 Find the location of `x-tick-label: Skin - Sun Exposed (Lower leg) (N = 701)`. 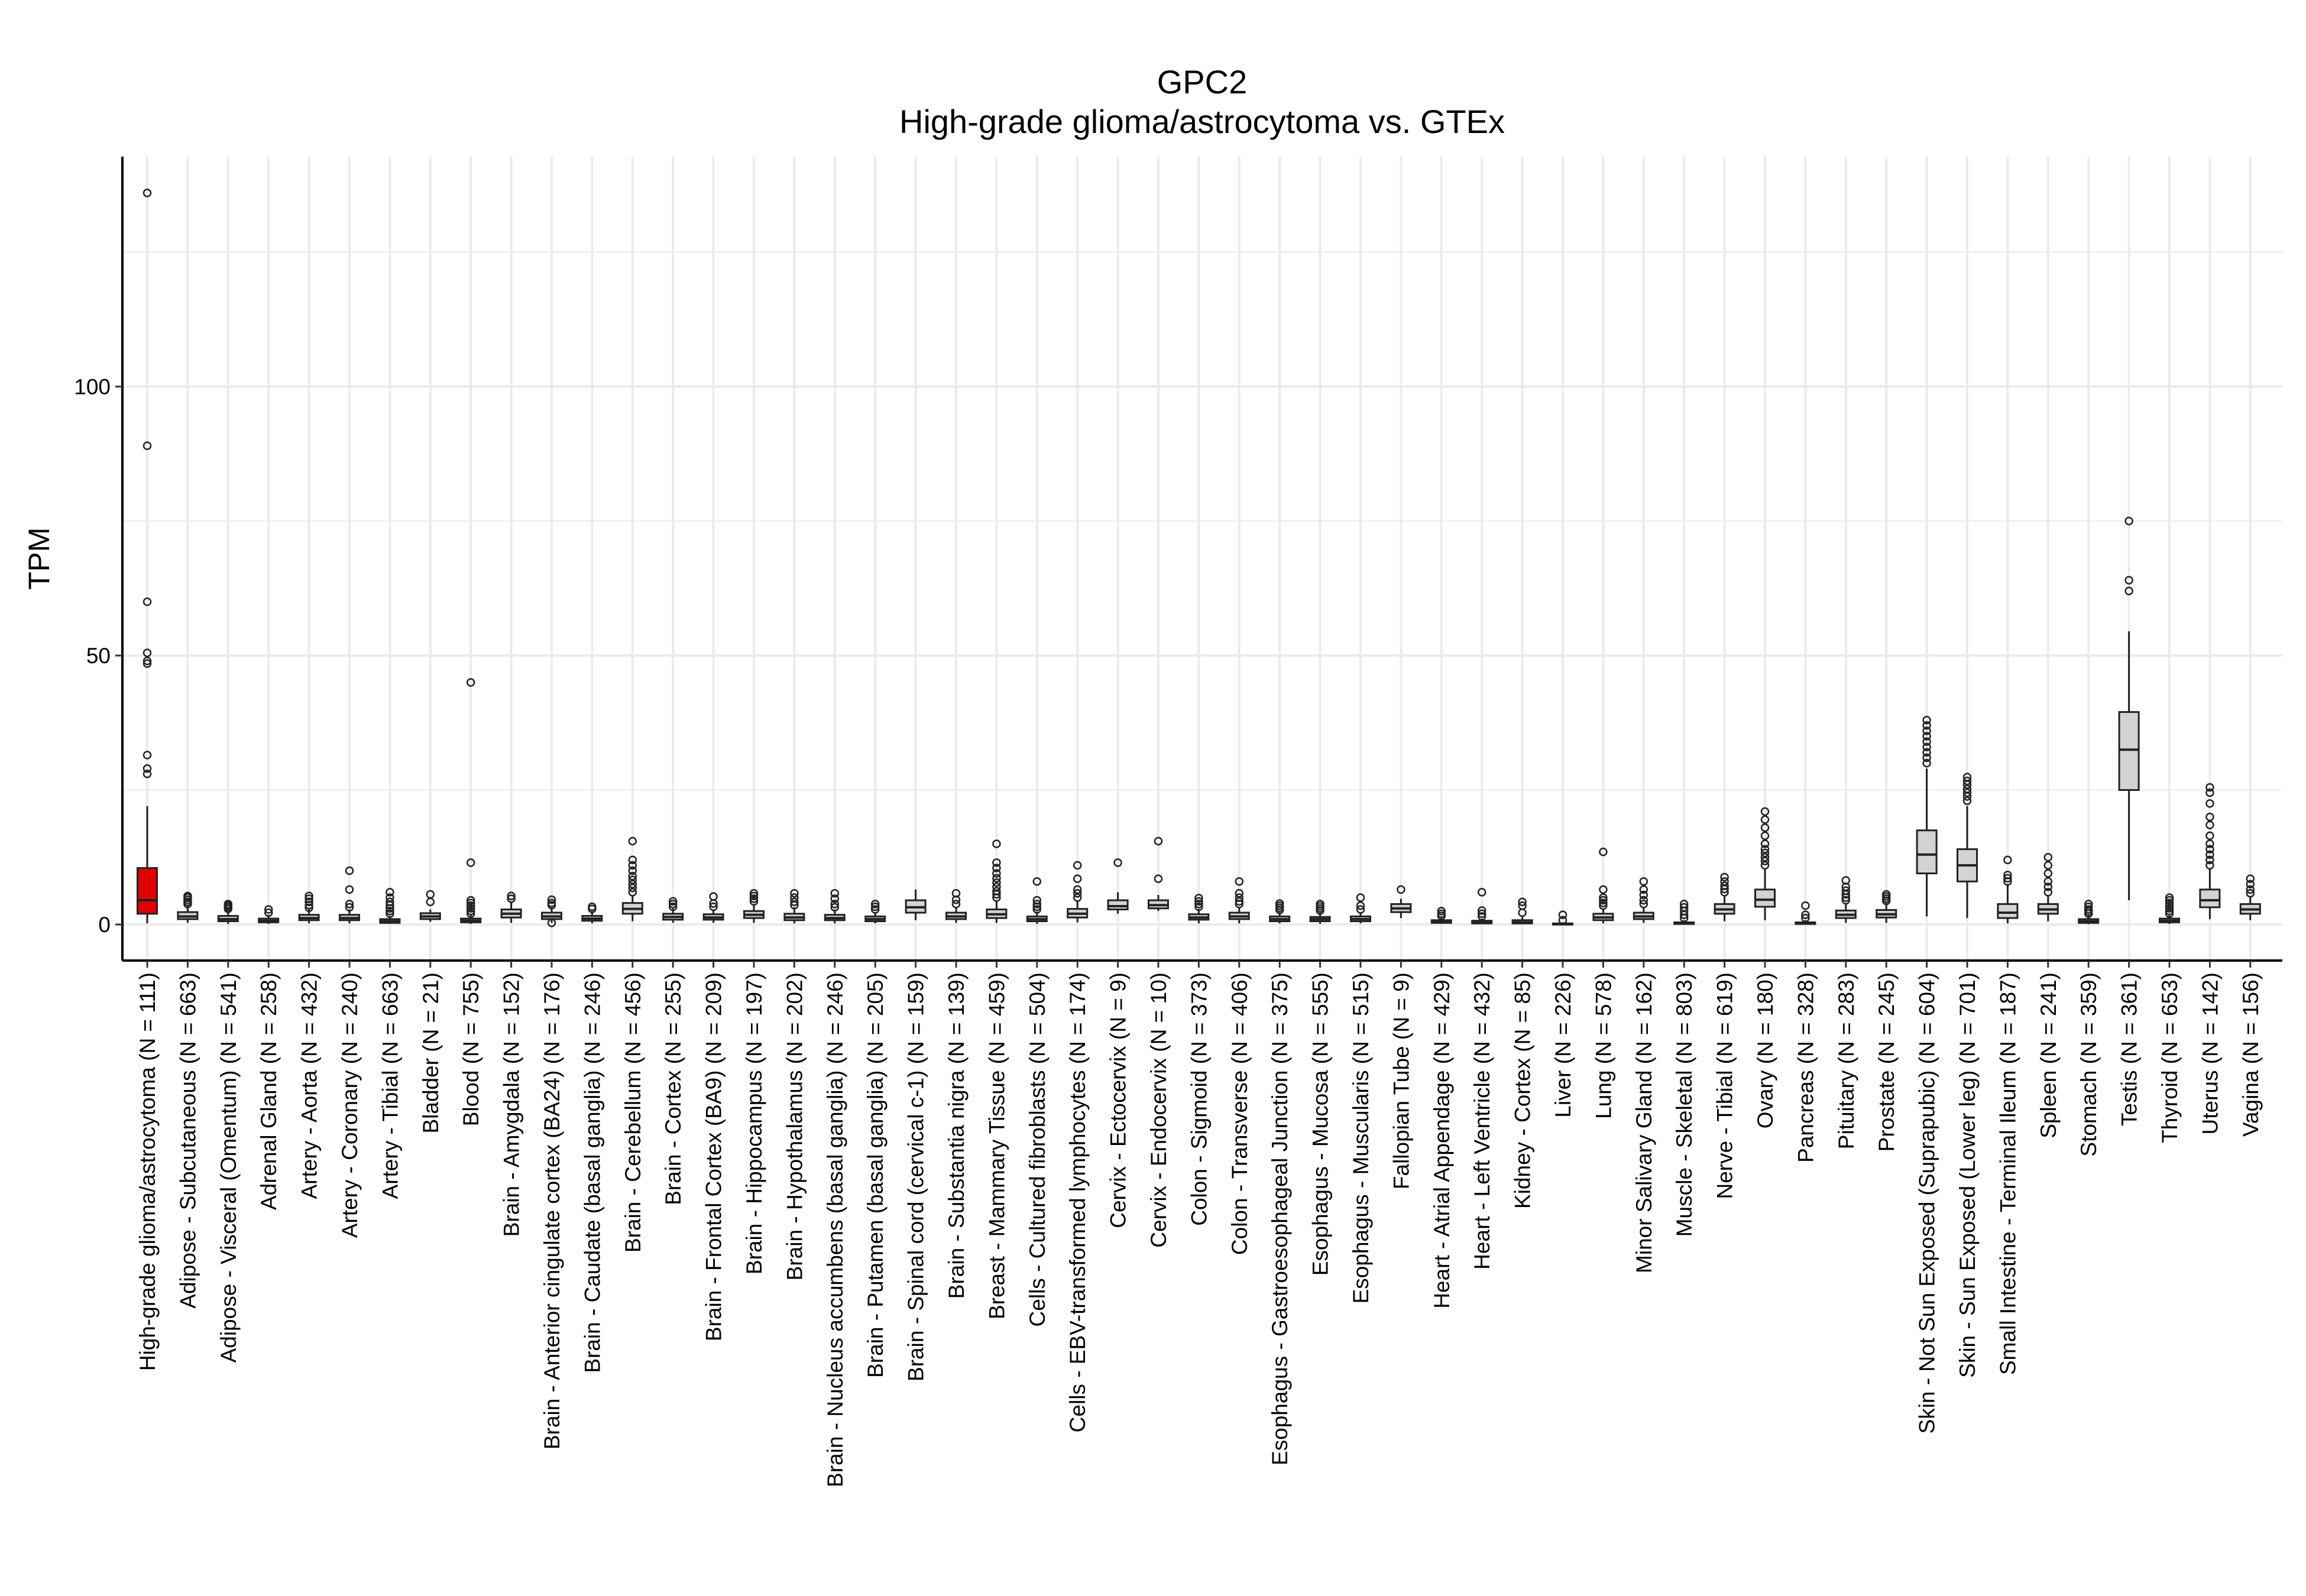

x-tick-label: Skin - Sun Exposed (Lower leg) (N = 701) is located at coordinates (1967, 1175).